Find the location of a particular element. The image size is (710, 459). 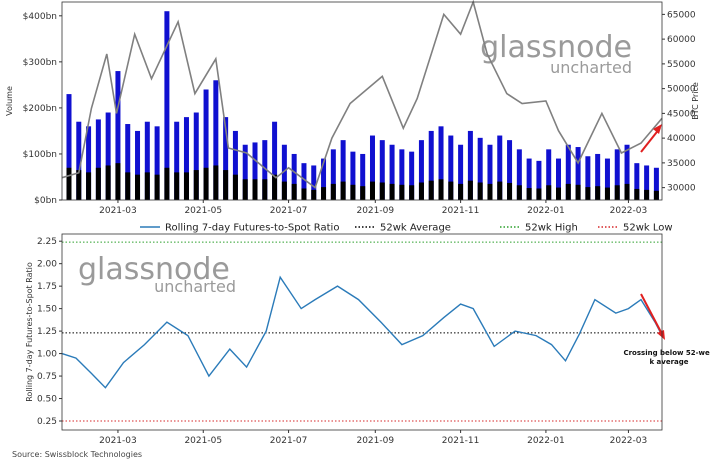

x-tick-label: 2021-11 is located at coordinates (461, 211).